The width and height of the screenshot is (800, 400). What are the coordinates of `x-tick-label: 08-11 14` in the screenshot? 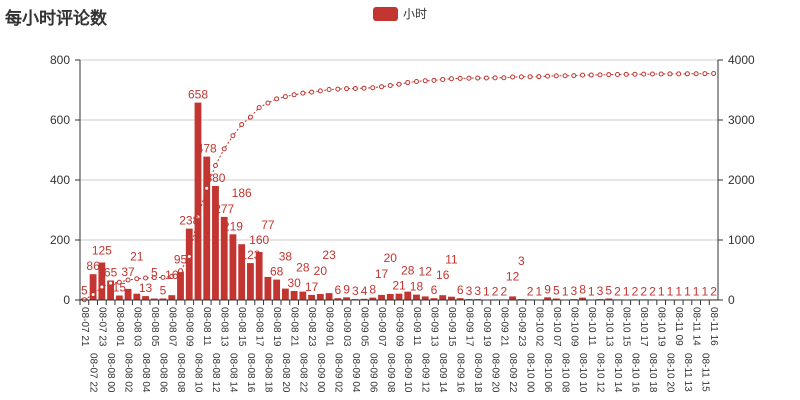 It's located at (696, 326).